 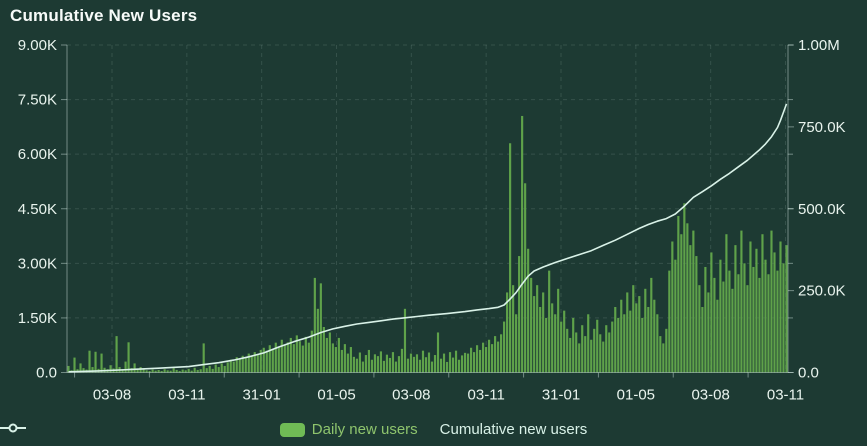 What do you see at coordinates (822, 209) in the screenshot?
I see `right-axis-tick-label: 500.0K` at bounding box center [822, 209].